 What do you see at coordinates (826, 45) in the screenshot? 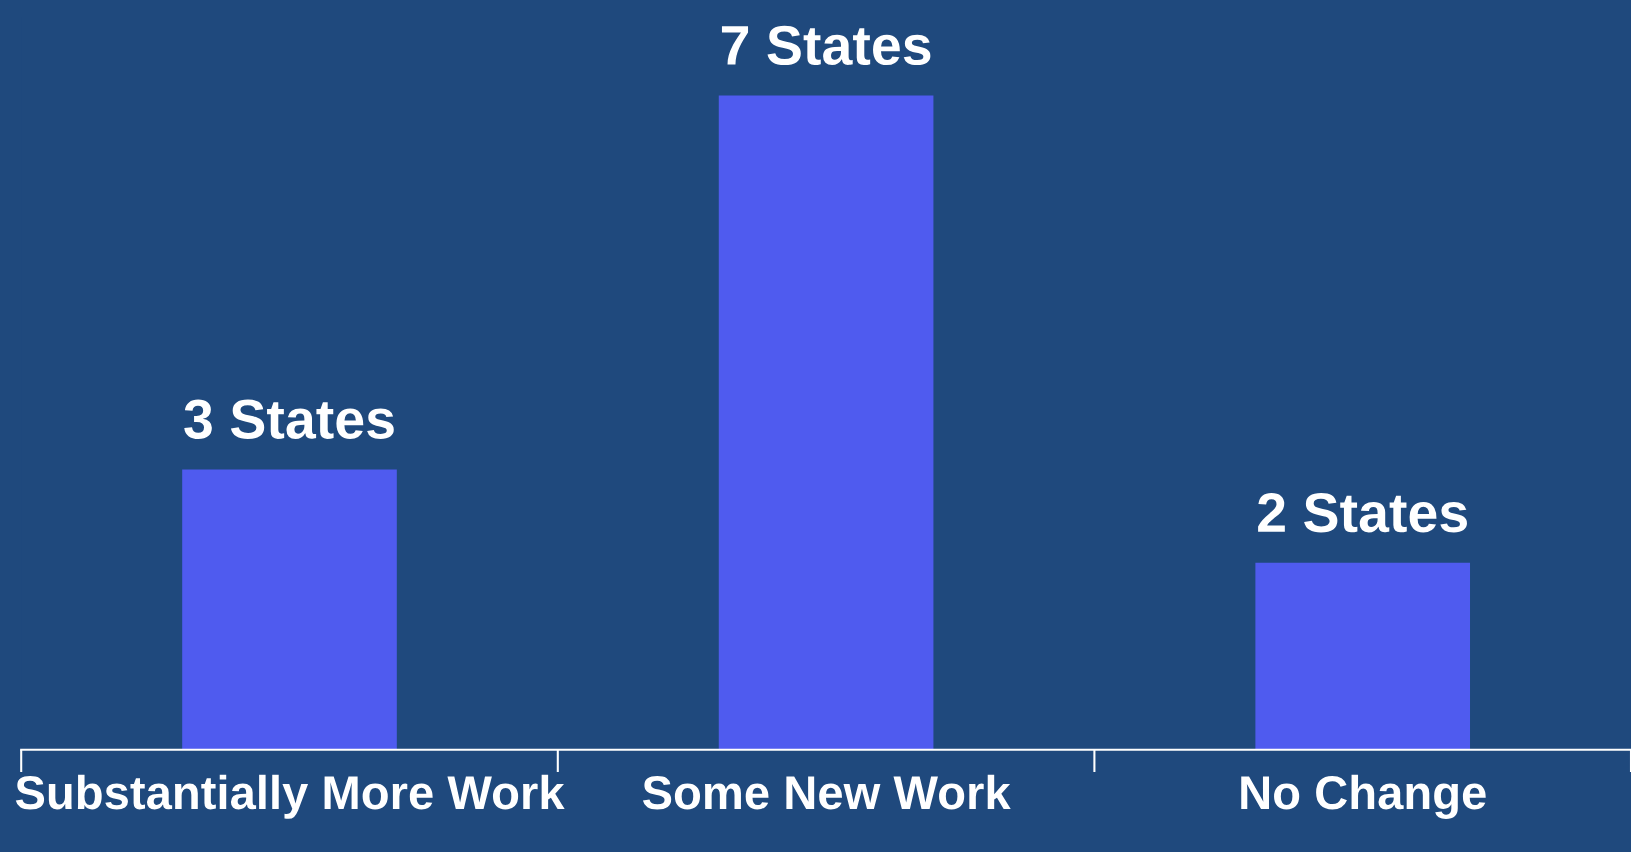
I see `data-label: 7 States` at bounding box center [826, 45].